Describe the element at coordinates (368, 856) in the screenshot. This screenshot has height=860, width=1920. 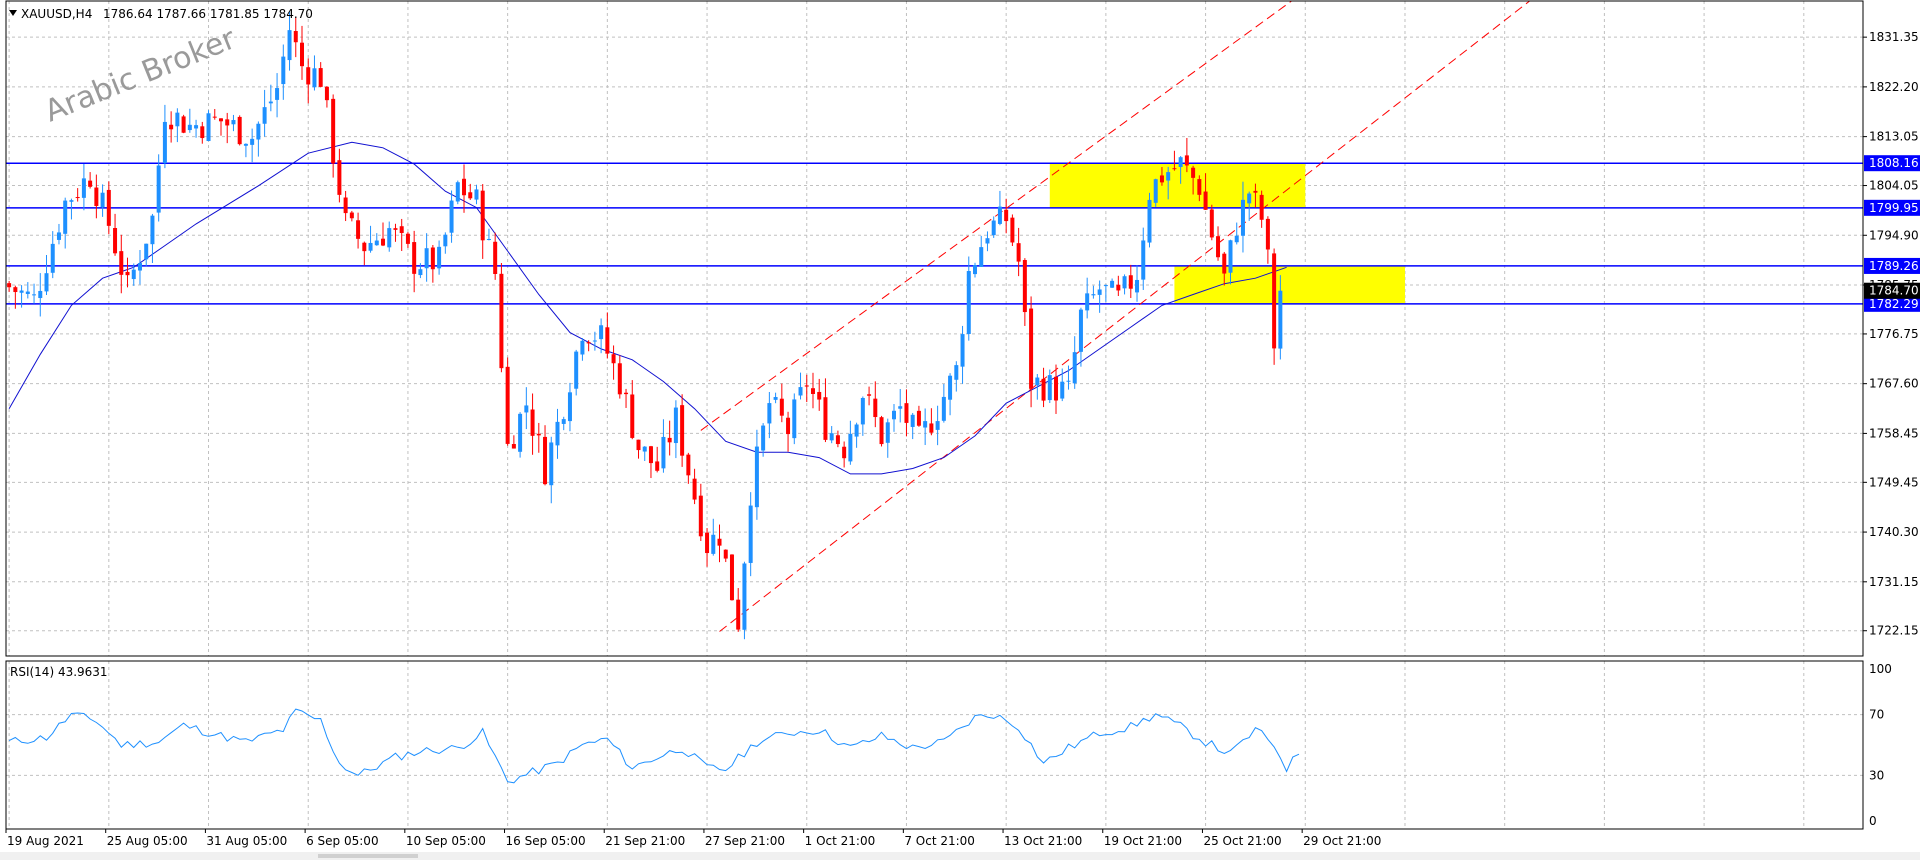
I see `scrollbar-thumb` at that location.